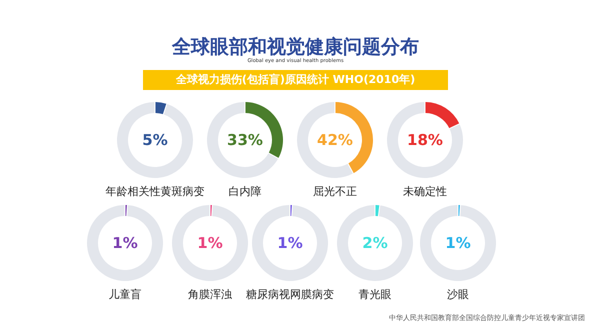 This screenshot has height=332, width=591. I want to click on text: 年龄相关性黄斑病变, so click(155, 191).